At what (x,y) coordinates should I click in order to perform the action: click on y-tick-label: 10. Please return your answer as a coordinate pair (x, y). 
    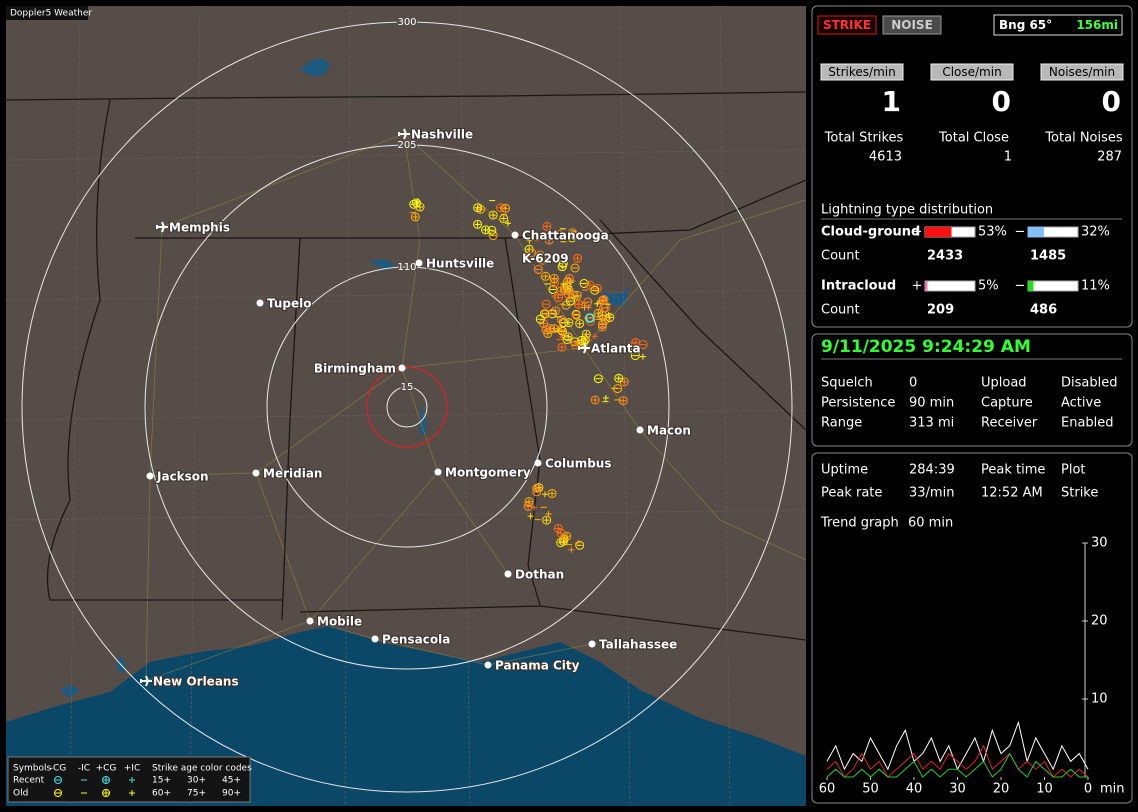
    Looking at the image, I should click on (1099, 699).